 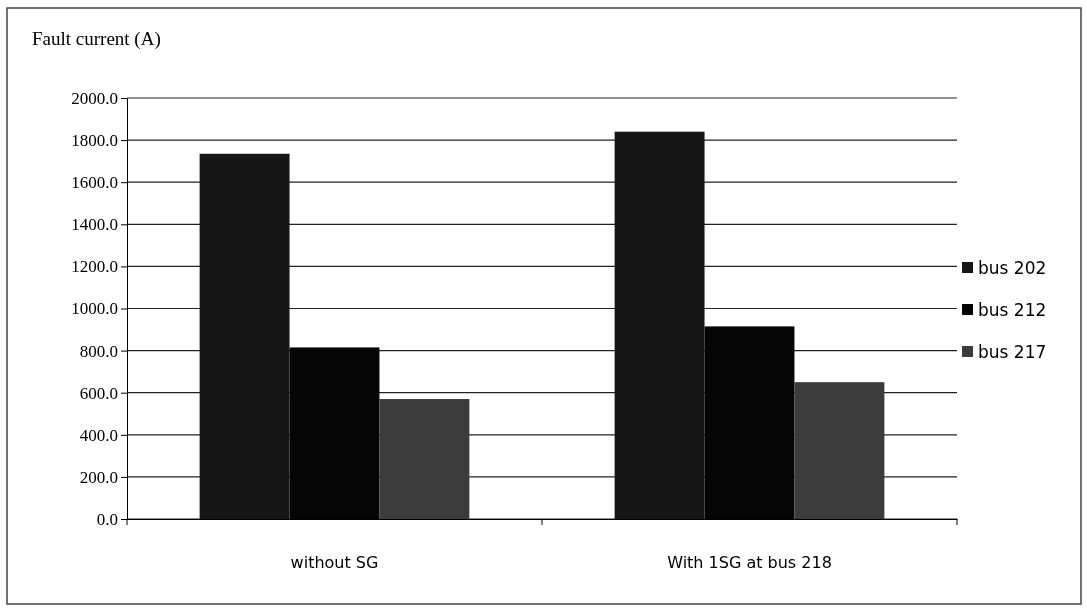 What do you see at coordinates (94, 183) in the screenshot?
I see `y-tick-label: 1600.0` at bounding box center [94, 183].